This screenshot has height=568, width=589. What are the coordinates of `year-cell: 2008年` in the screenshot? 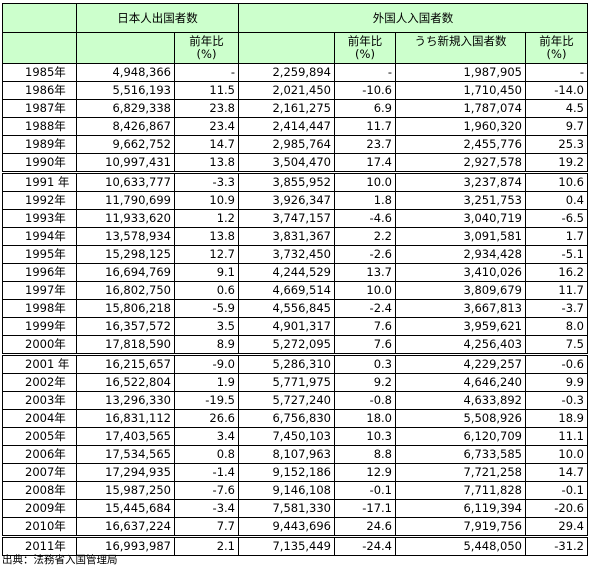 It's located at (39, 490).